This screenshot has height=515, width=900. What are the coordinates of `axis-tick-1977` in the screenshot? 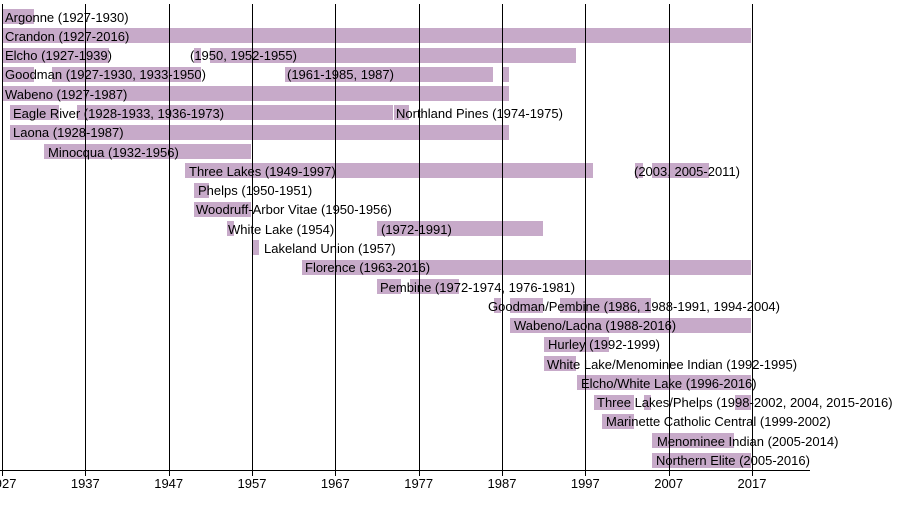 It's located at (419, 473).